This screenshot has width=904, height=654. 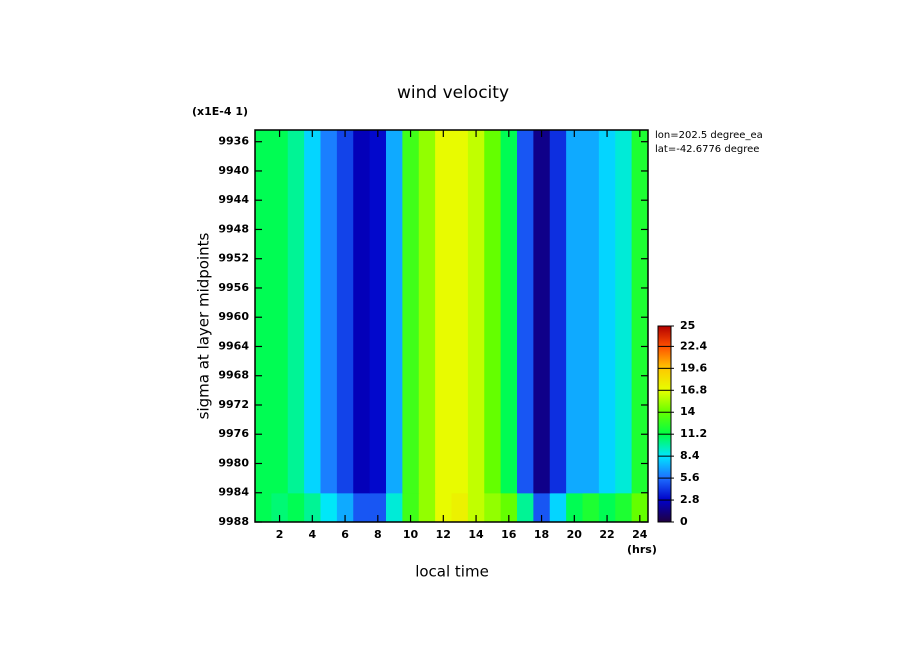 What do you see at coordinates (707, 149) in the screenshot?
I see `annotation: lat=-42.6776 degree` at bounding box center [707, 149].